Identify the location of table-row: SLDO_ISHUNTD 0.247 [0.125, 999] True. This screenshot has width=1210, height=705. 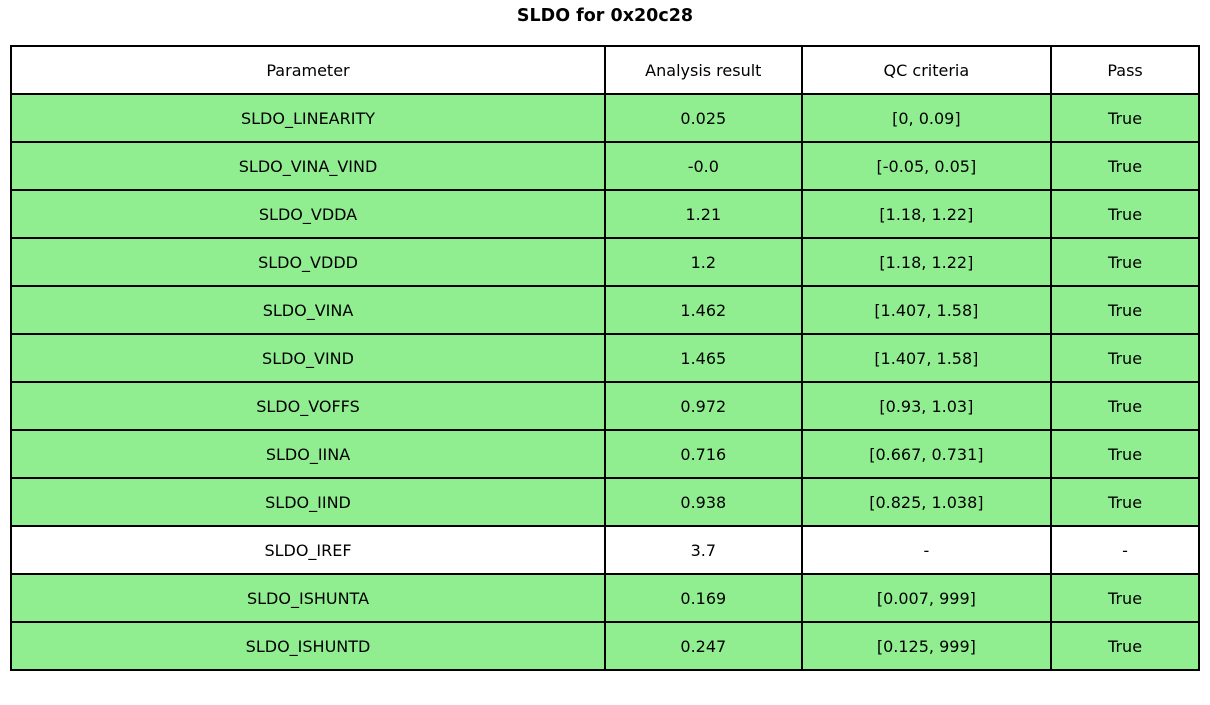
(604, 646).